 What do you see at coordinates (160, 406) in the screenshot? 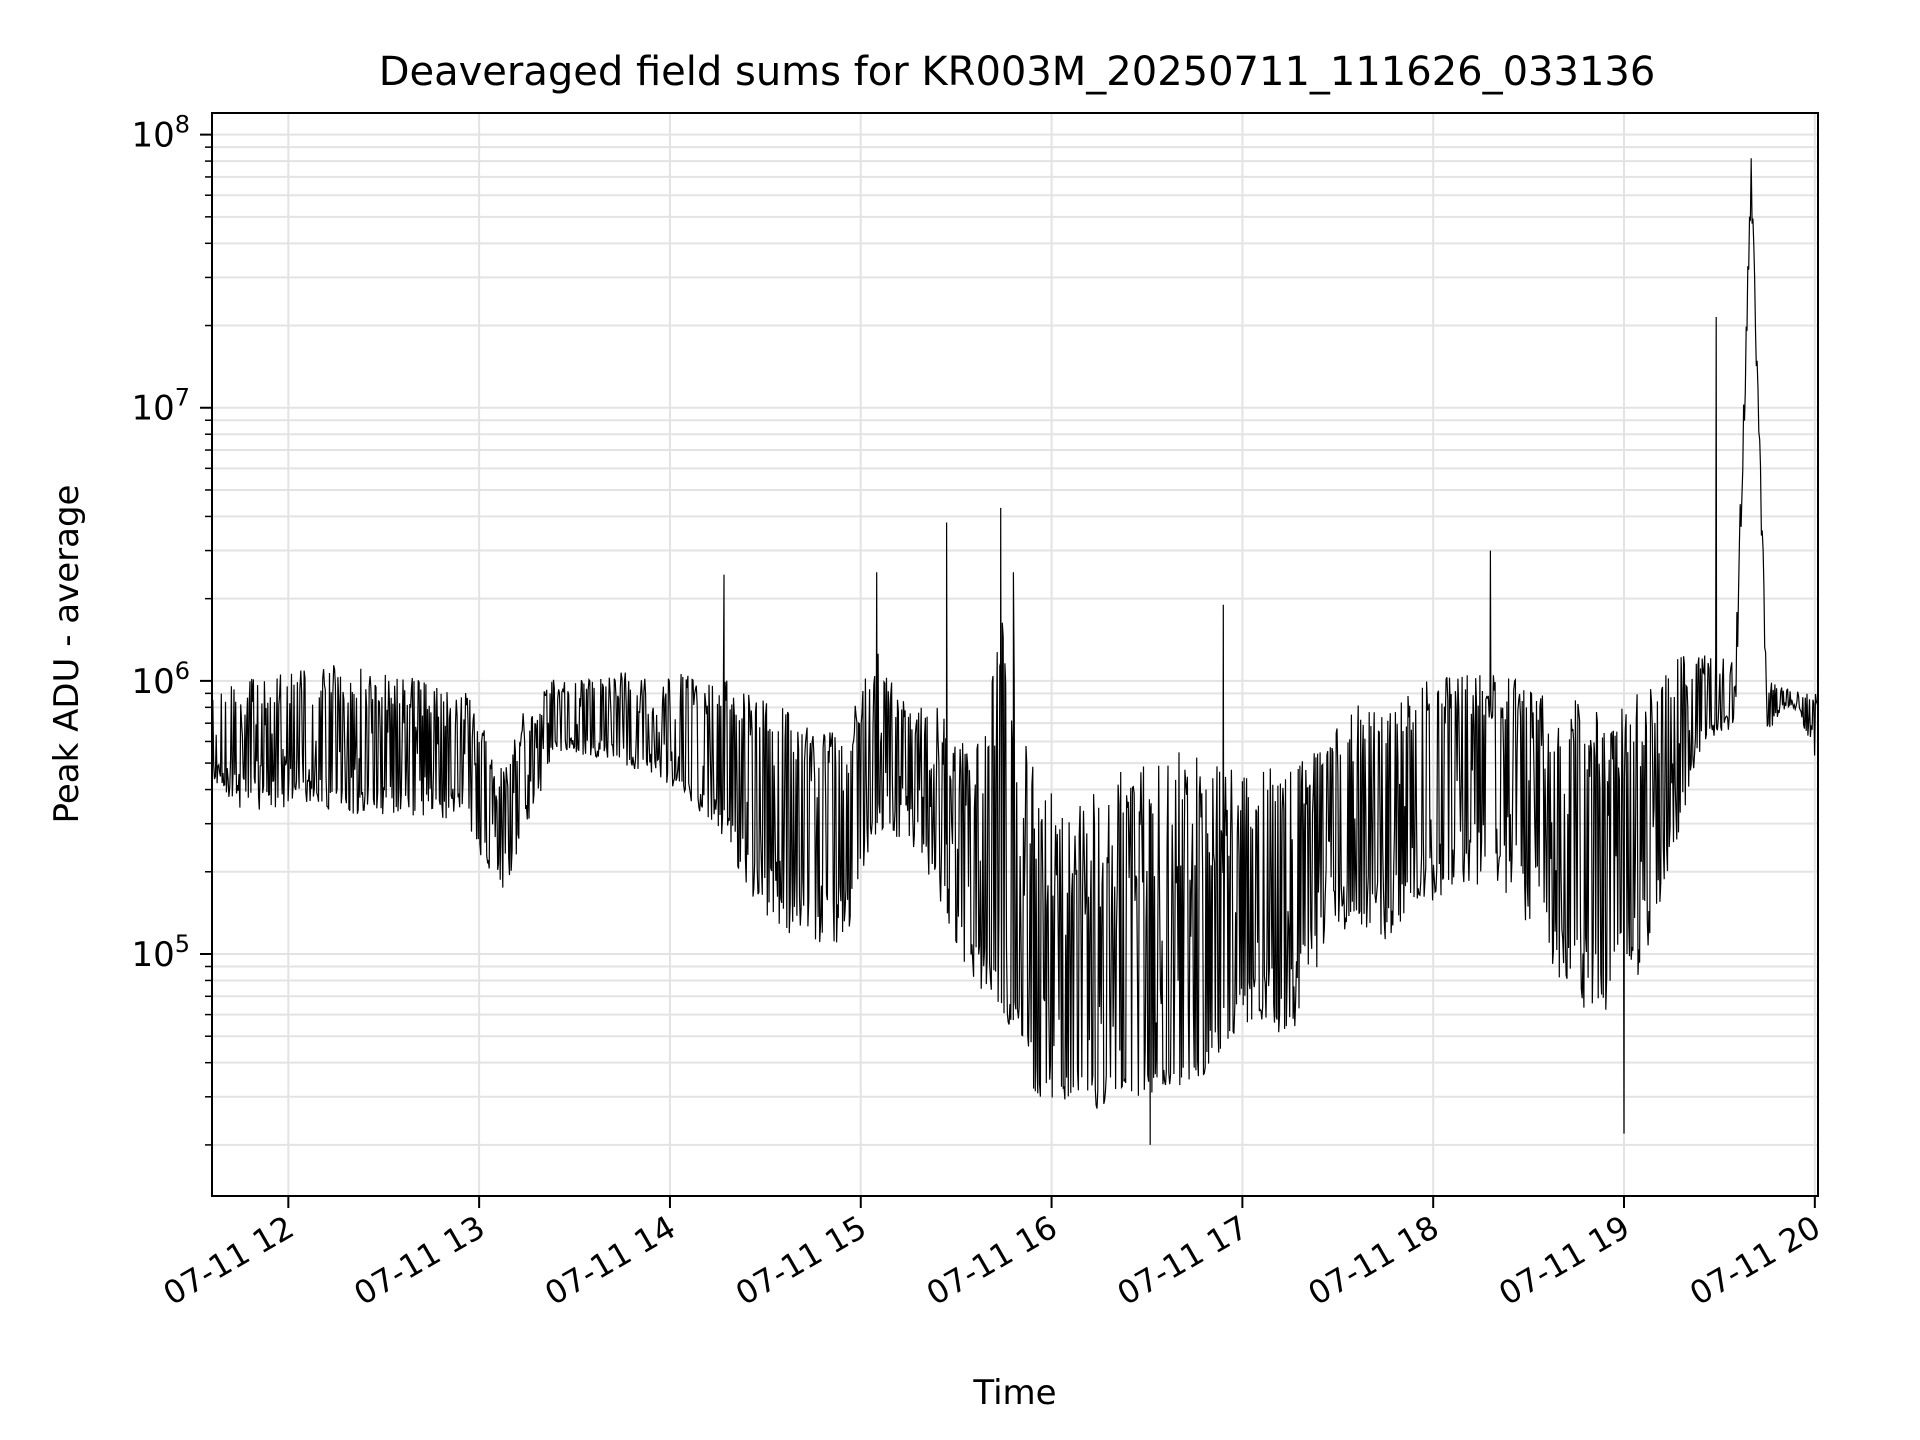
I see `y-tick-label: 10⁷` at bounding box center [160, 406].